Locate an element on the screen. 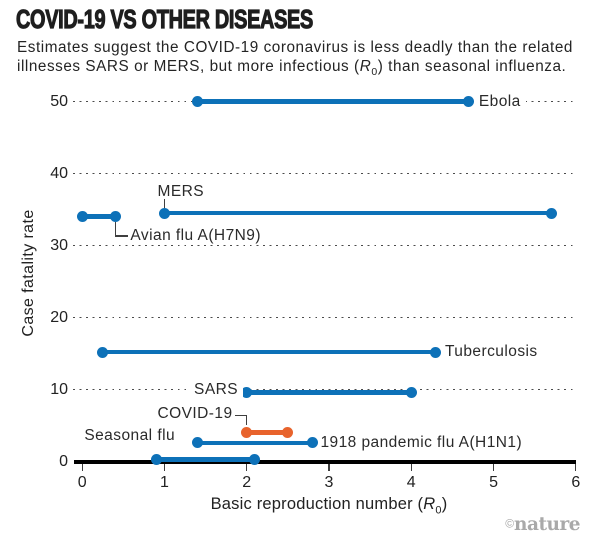 This screenshot has height=540, width=600. series-label-ebola: Ebola is located at coordinates (499, 101).